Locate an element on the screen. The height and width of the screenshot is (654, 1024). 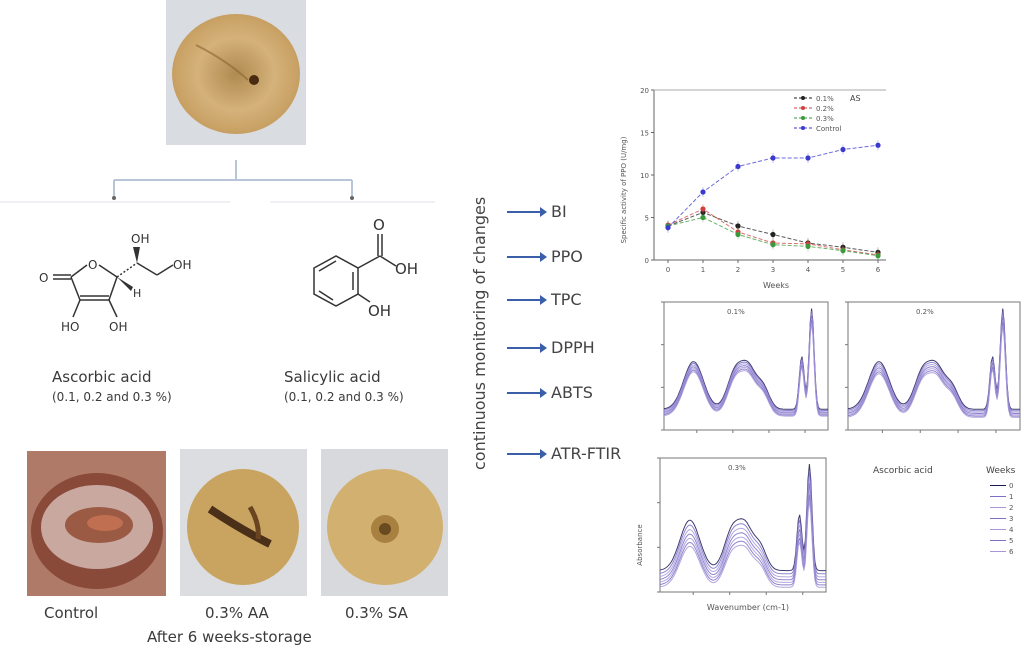
aa-label-o-keto: O is located at coordinates (43, 278).